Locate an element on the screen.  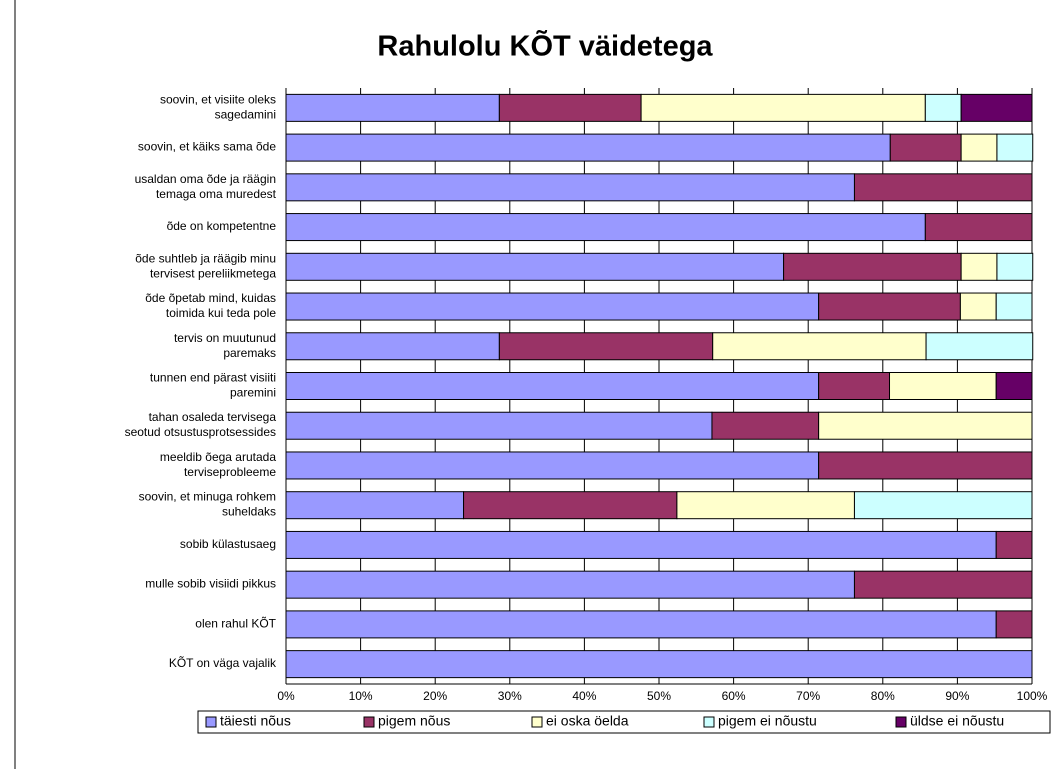
y-tick-label: mulle sobib visiidi pikkus is located at coordinates (210, 584).